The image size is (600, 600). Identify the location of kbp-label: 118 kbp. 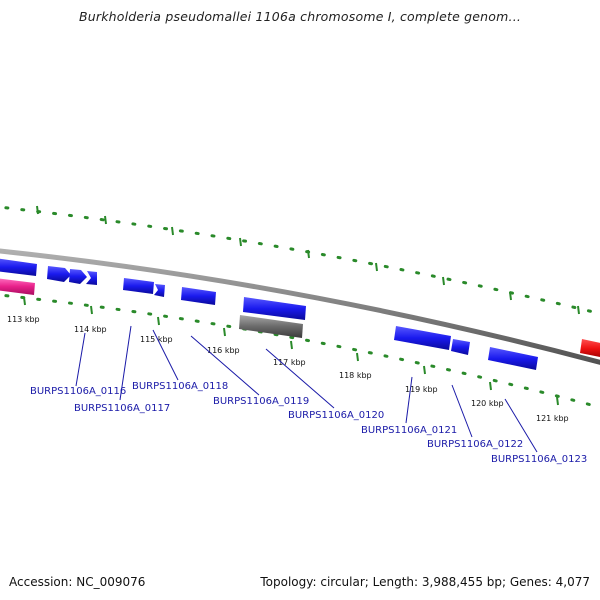
(355, 375).